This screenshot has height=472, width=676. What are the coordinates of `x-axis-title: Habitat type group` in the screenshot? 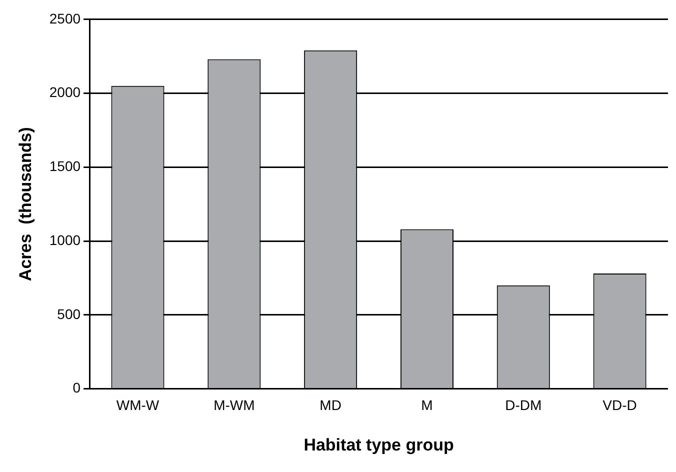 It's located at (379, 444).